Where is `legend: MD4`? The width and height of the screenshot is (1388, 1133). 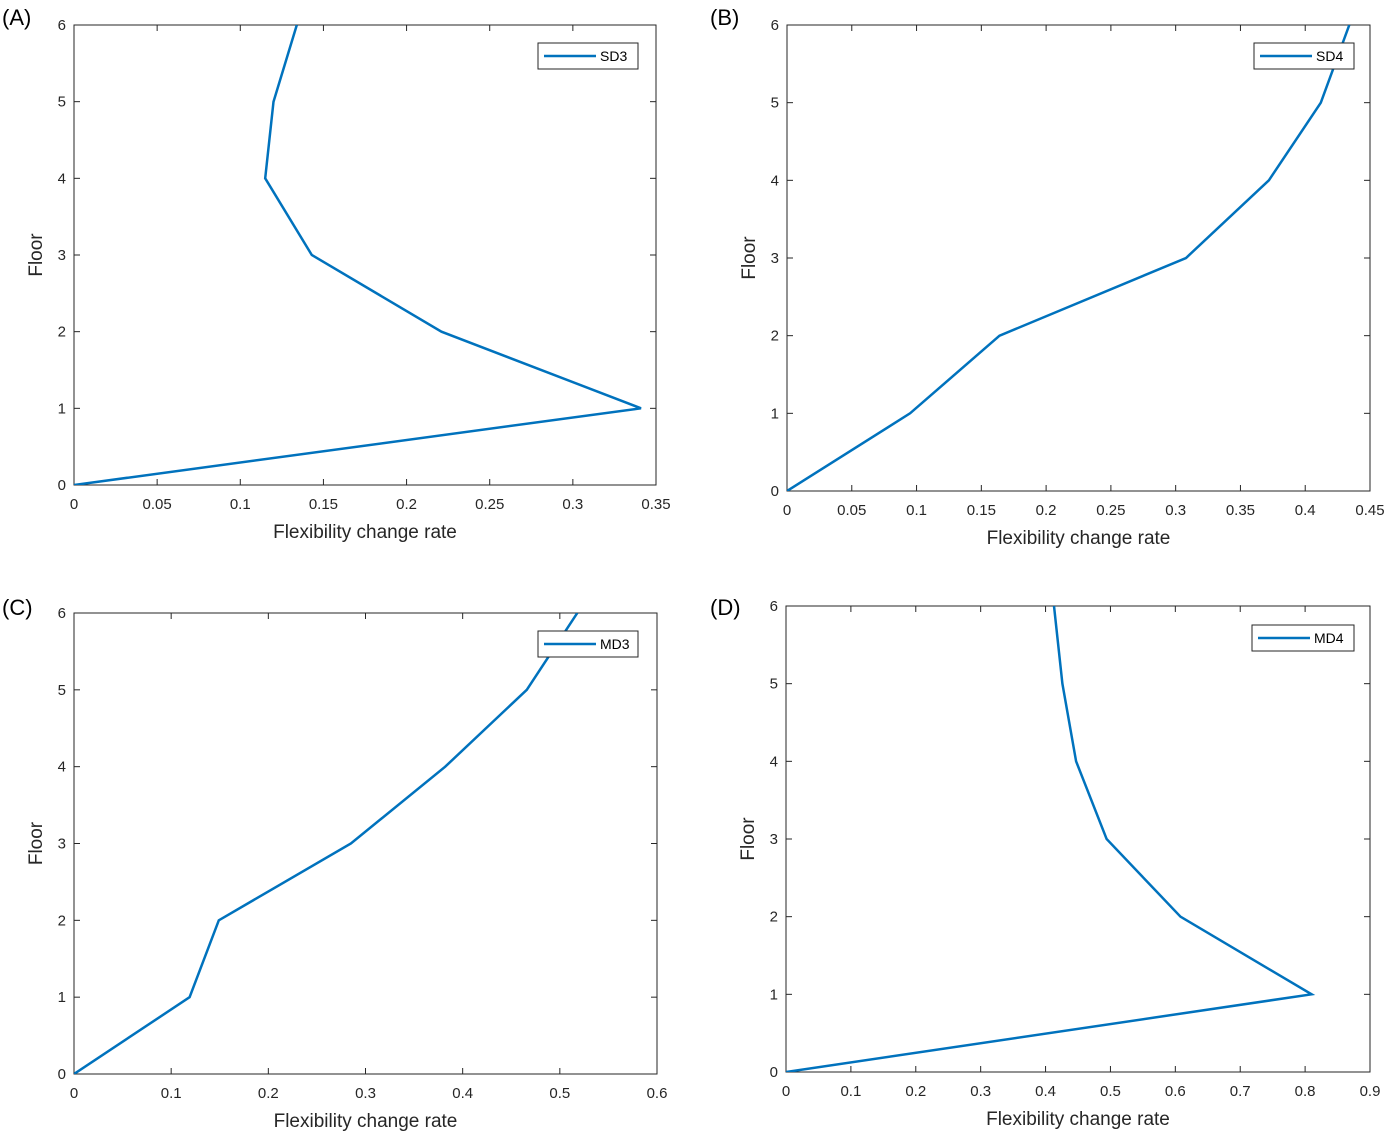
legend: MD4 is located at coordinates (1303, 638).